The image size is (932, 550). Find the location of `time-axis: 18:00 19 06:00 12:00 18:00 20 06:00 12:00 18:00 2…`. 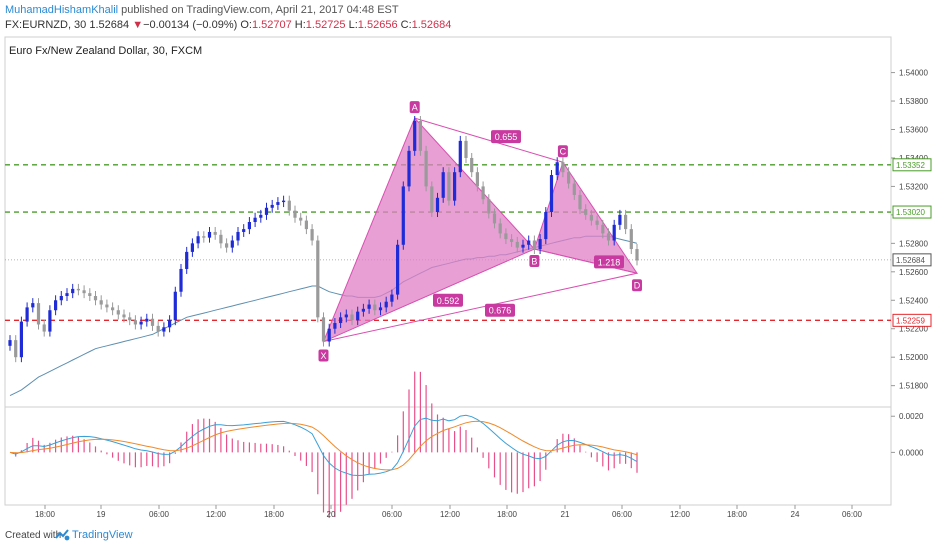

time-axis: 18:00 19 06:00 12:00 18:00 20 06:00 12:00 18:00 2… is located at coordinates (449, 512).